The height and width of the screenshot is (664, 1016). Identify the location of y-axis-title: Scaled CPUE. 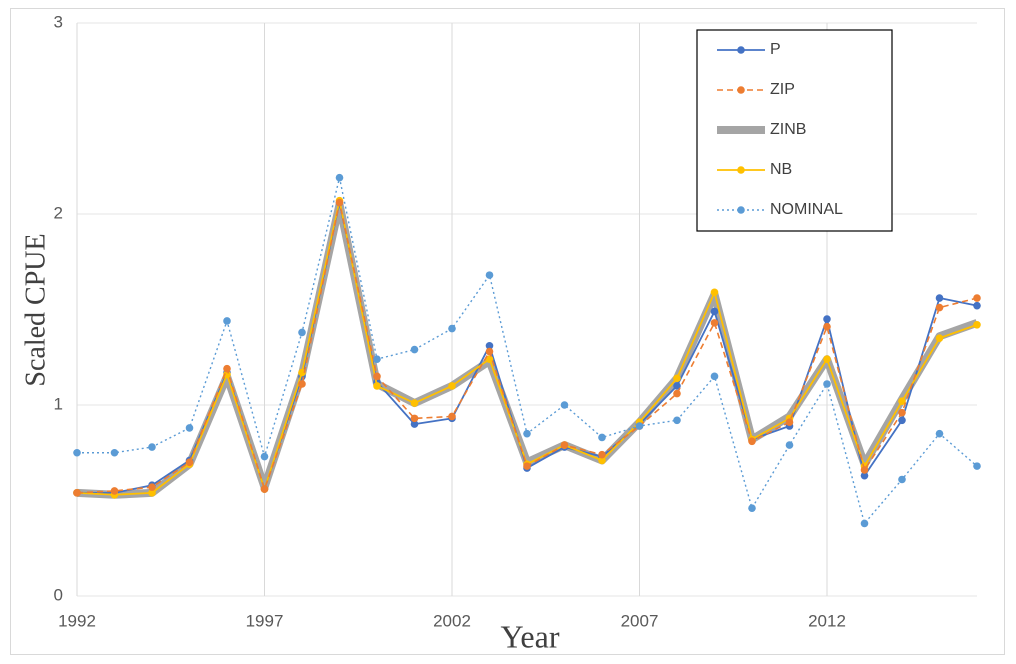
(35, 309).